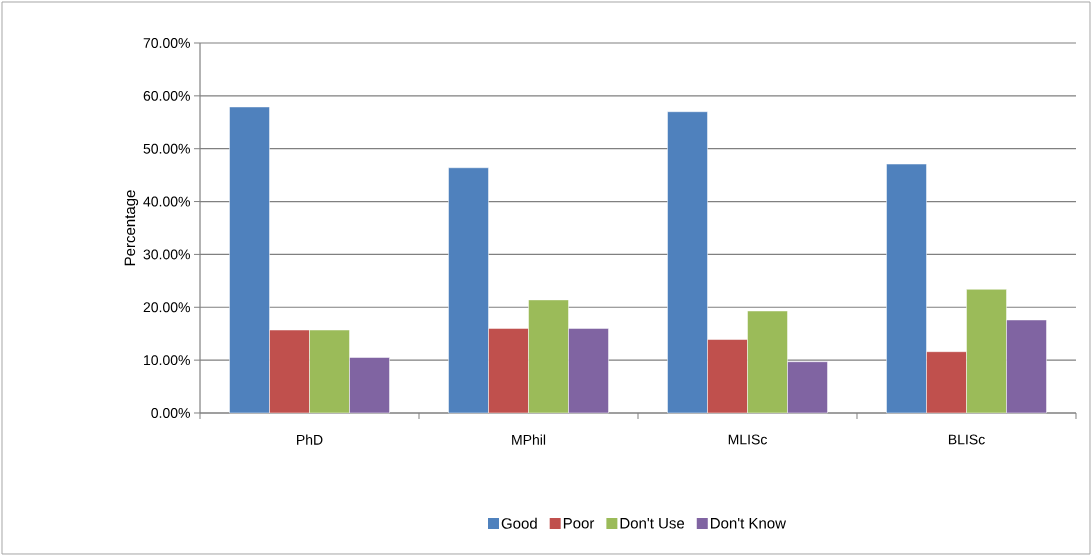  Describe the element at coordinates (747, 439) in the screenshot. I see `x-tick-label: MLISc` at that location.